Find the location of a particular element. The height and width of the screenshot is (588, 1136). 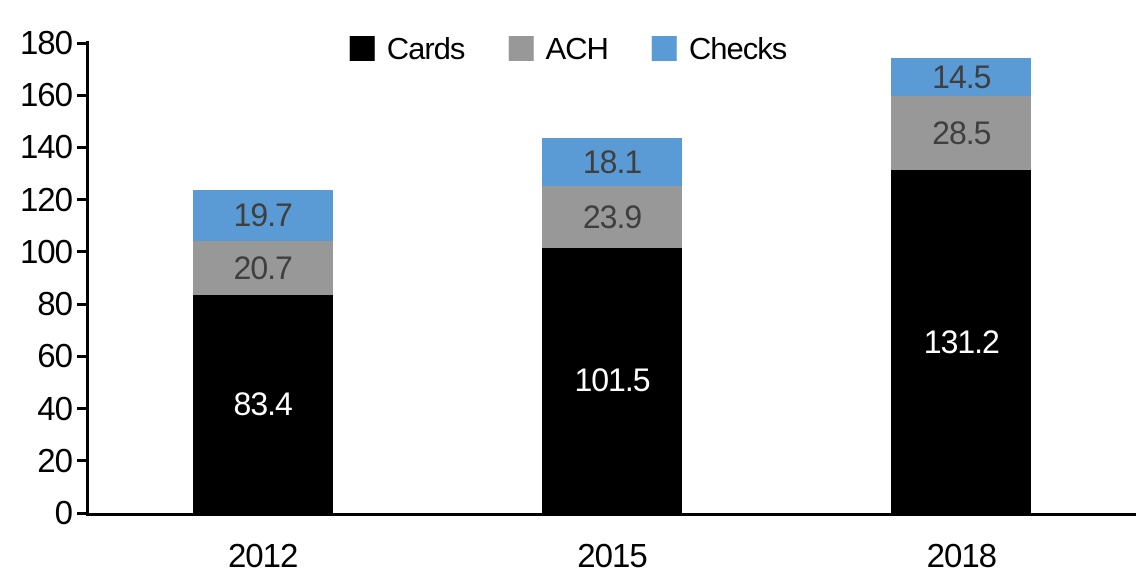

y-tick-label: 180 is located at coordinates (46, 42).